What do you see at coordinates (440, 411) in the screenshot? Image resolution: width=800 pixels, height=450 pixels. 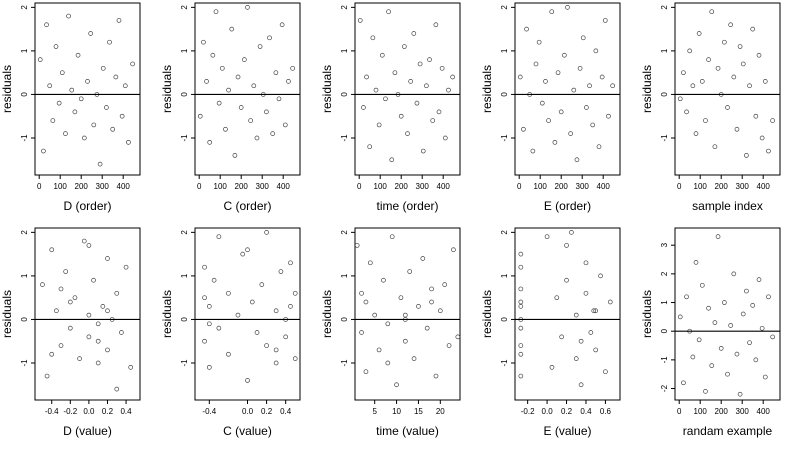 I see `x-tick-label: 20` at bounding box center [440, 411].